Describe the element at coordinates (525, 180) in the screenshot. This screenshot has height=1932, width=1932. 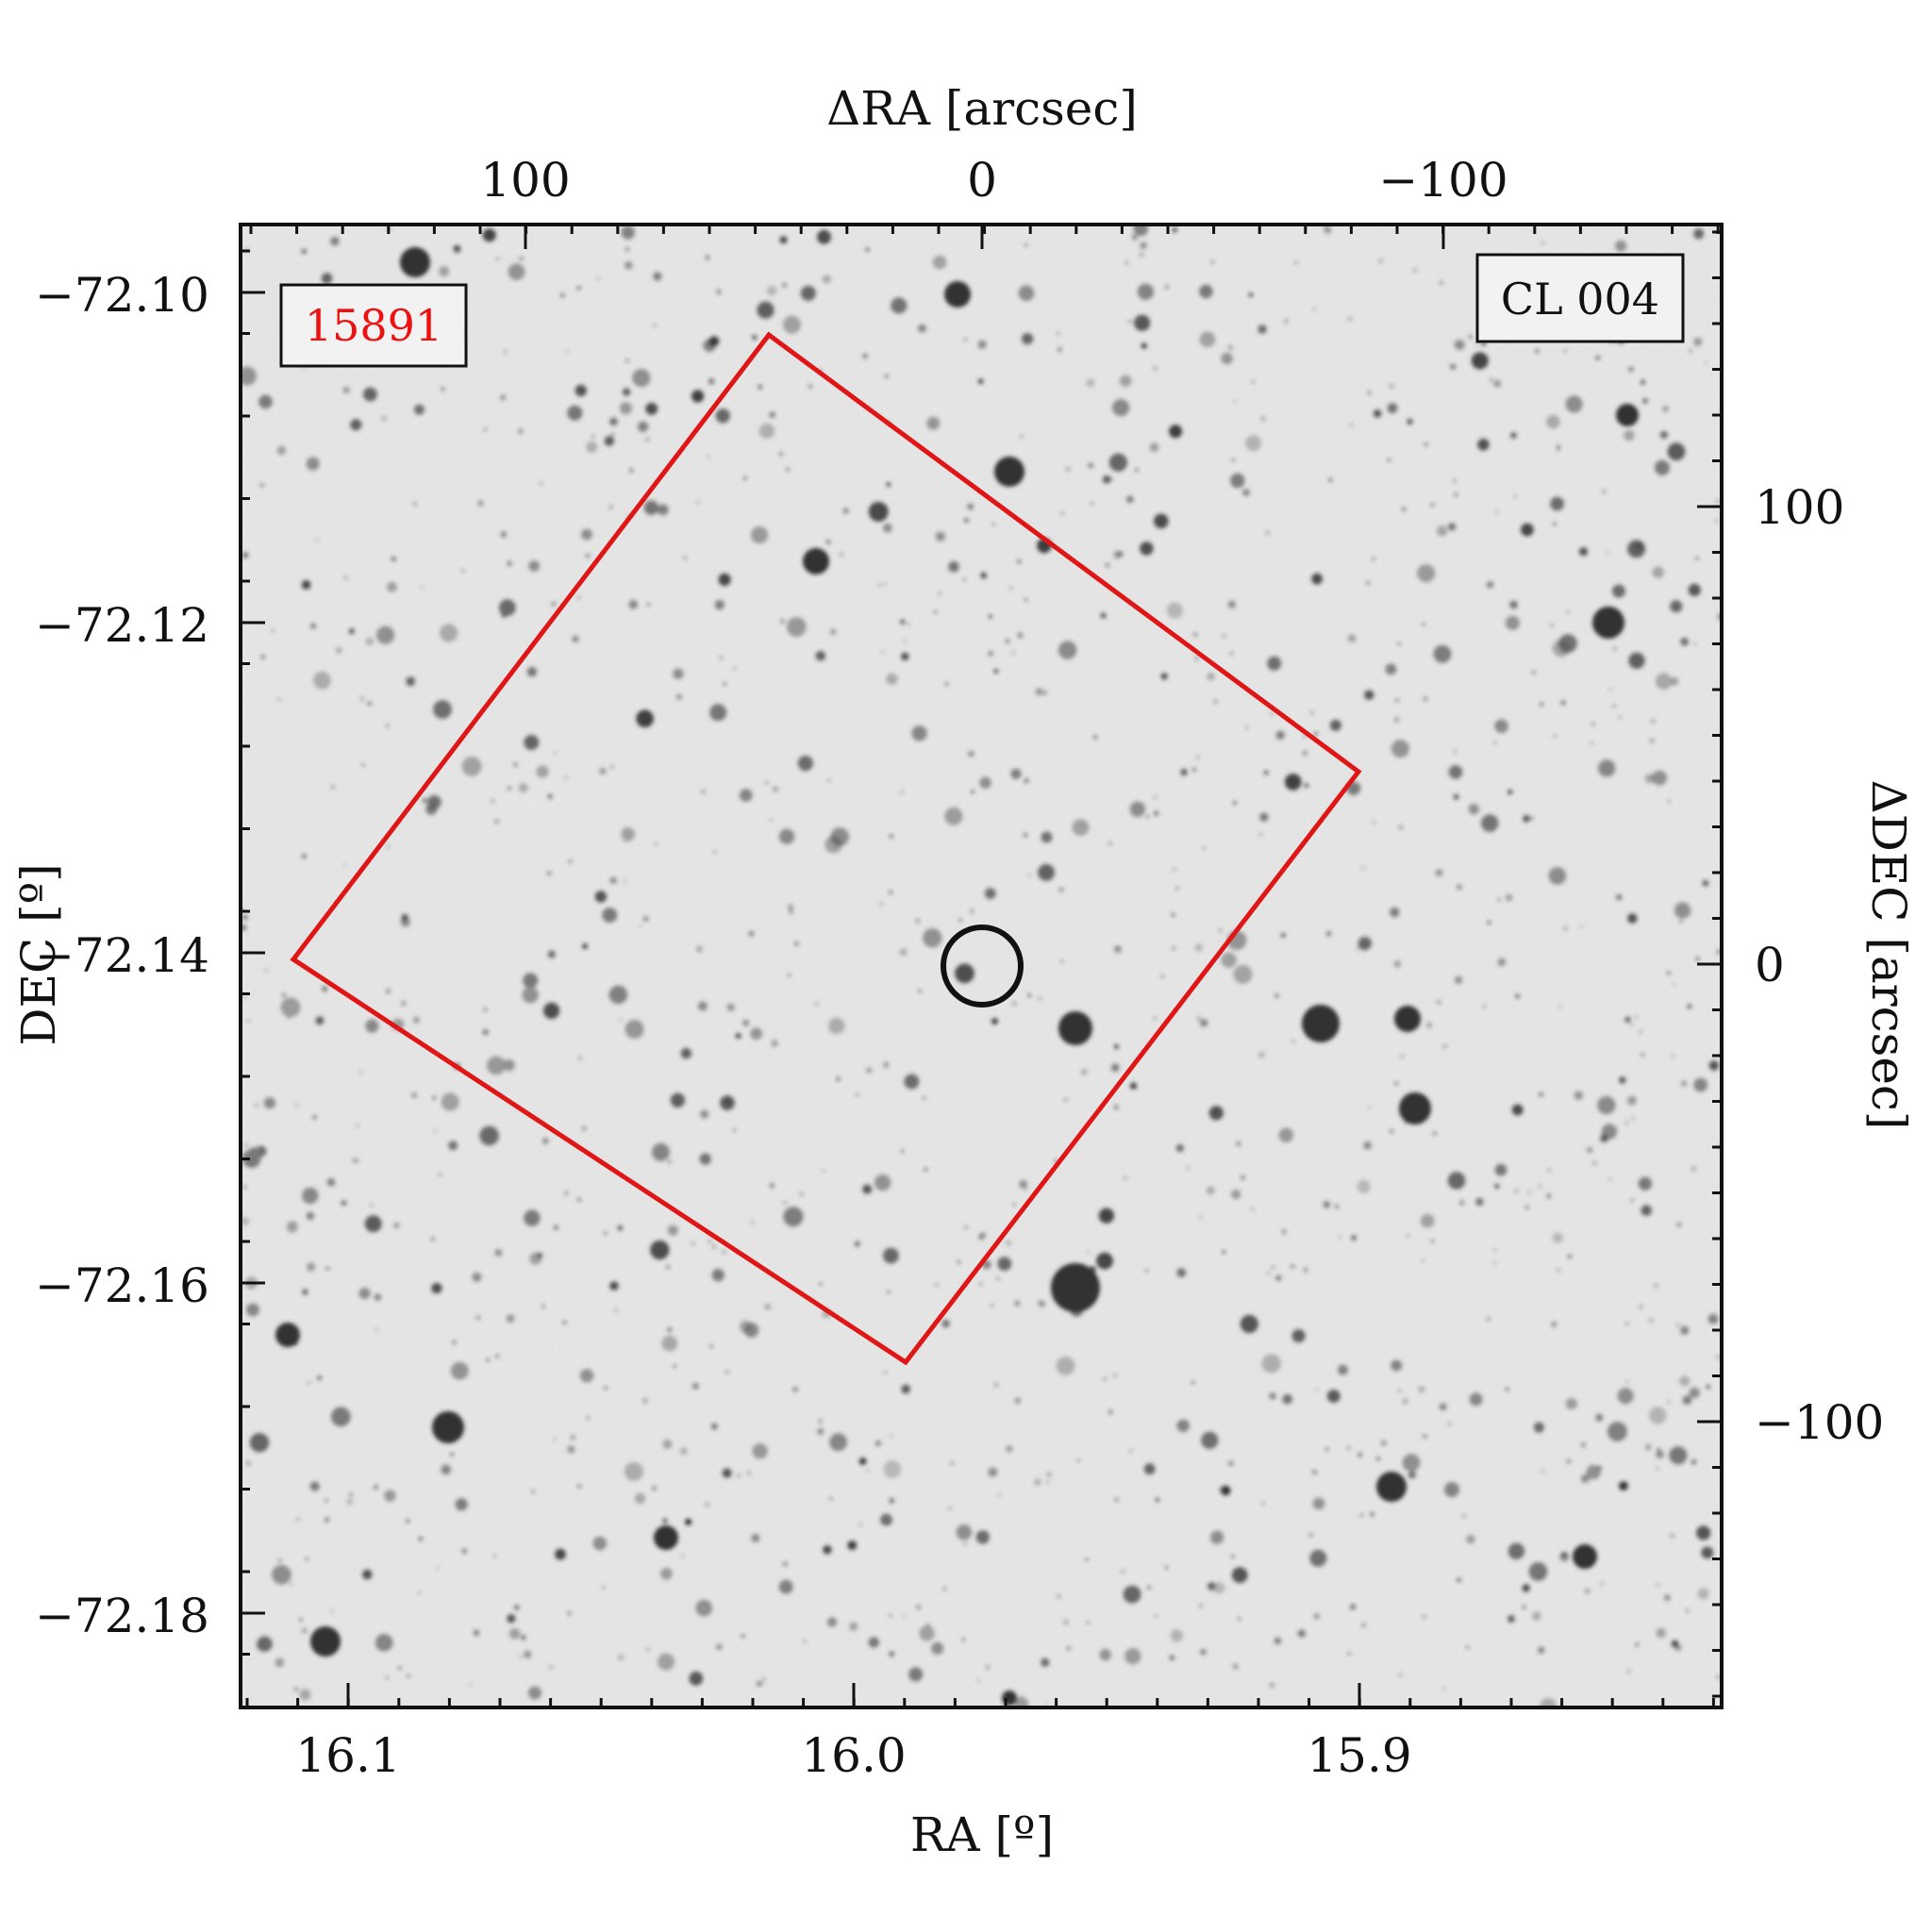
I see `top-tick-label-0: 100` at that location.